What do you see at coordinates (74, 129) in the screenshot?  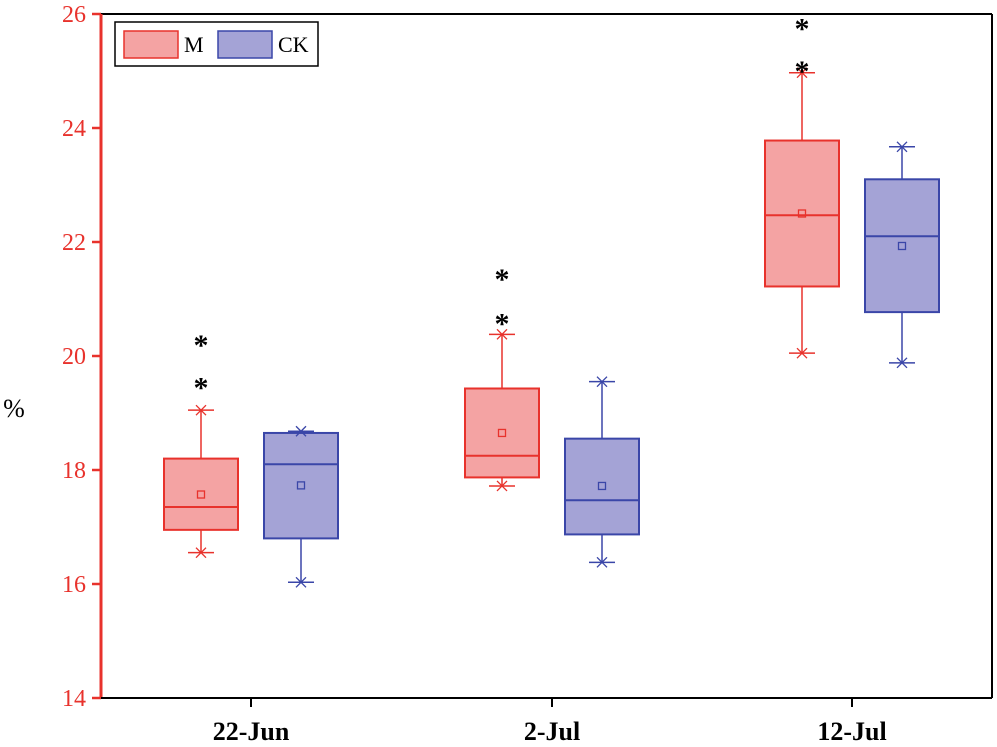 I see `y-tick-label: 24` at bounding box center [74, 129].